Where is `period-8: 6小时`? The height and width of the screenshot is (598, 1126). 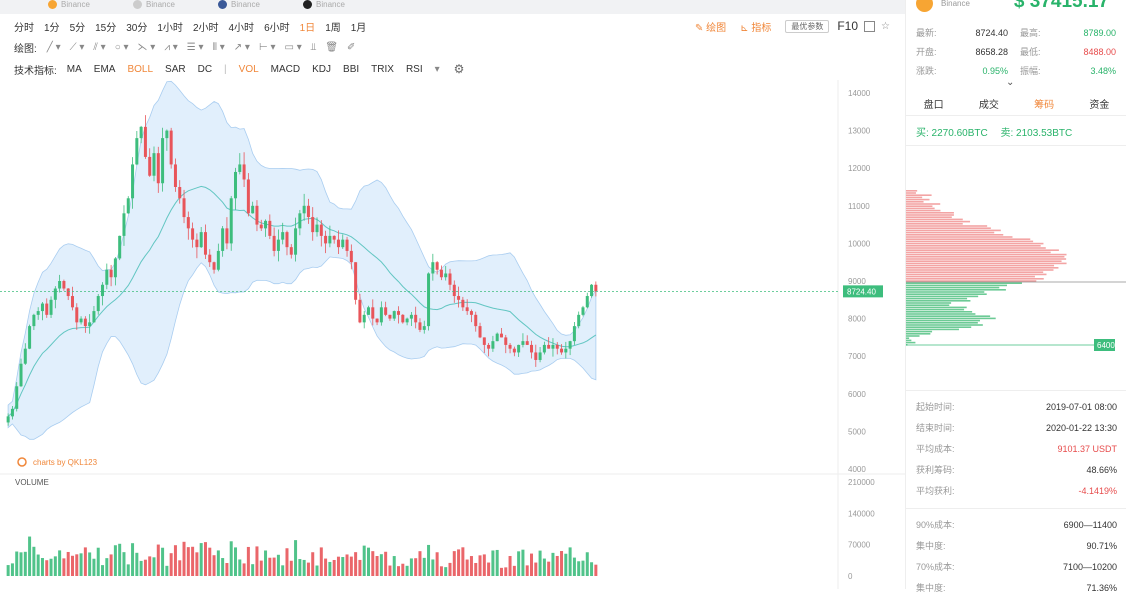
period-8: 6小时 is located at coordinates (277, 28).